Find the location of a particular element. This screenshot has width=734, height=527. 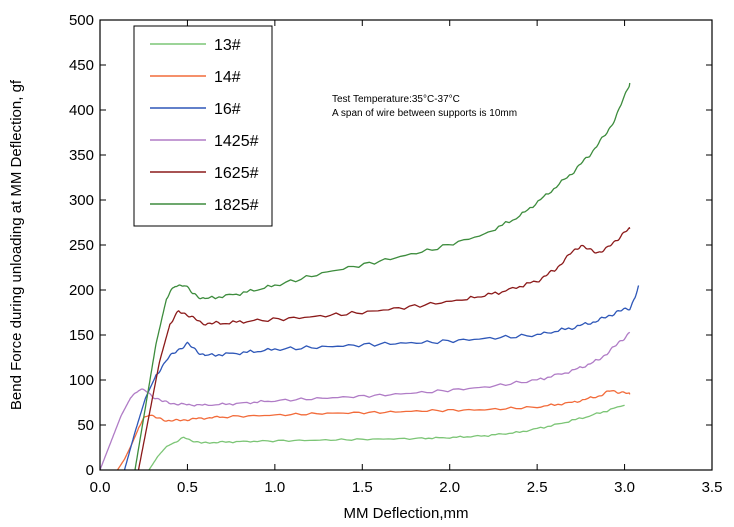

legend: 13# 14# 16# 1425# 1625# 1825# is located at coordinates (204, 125).